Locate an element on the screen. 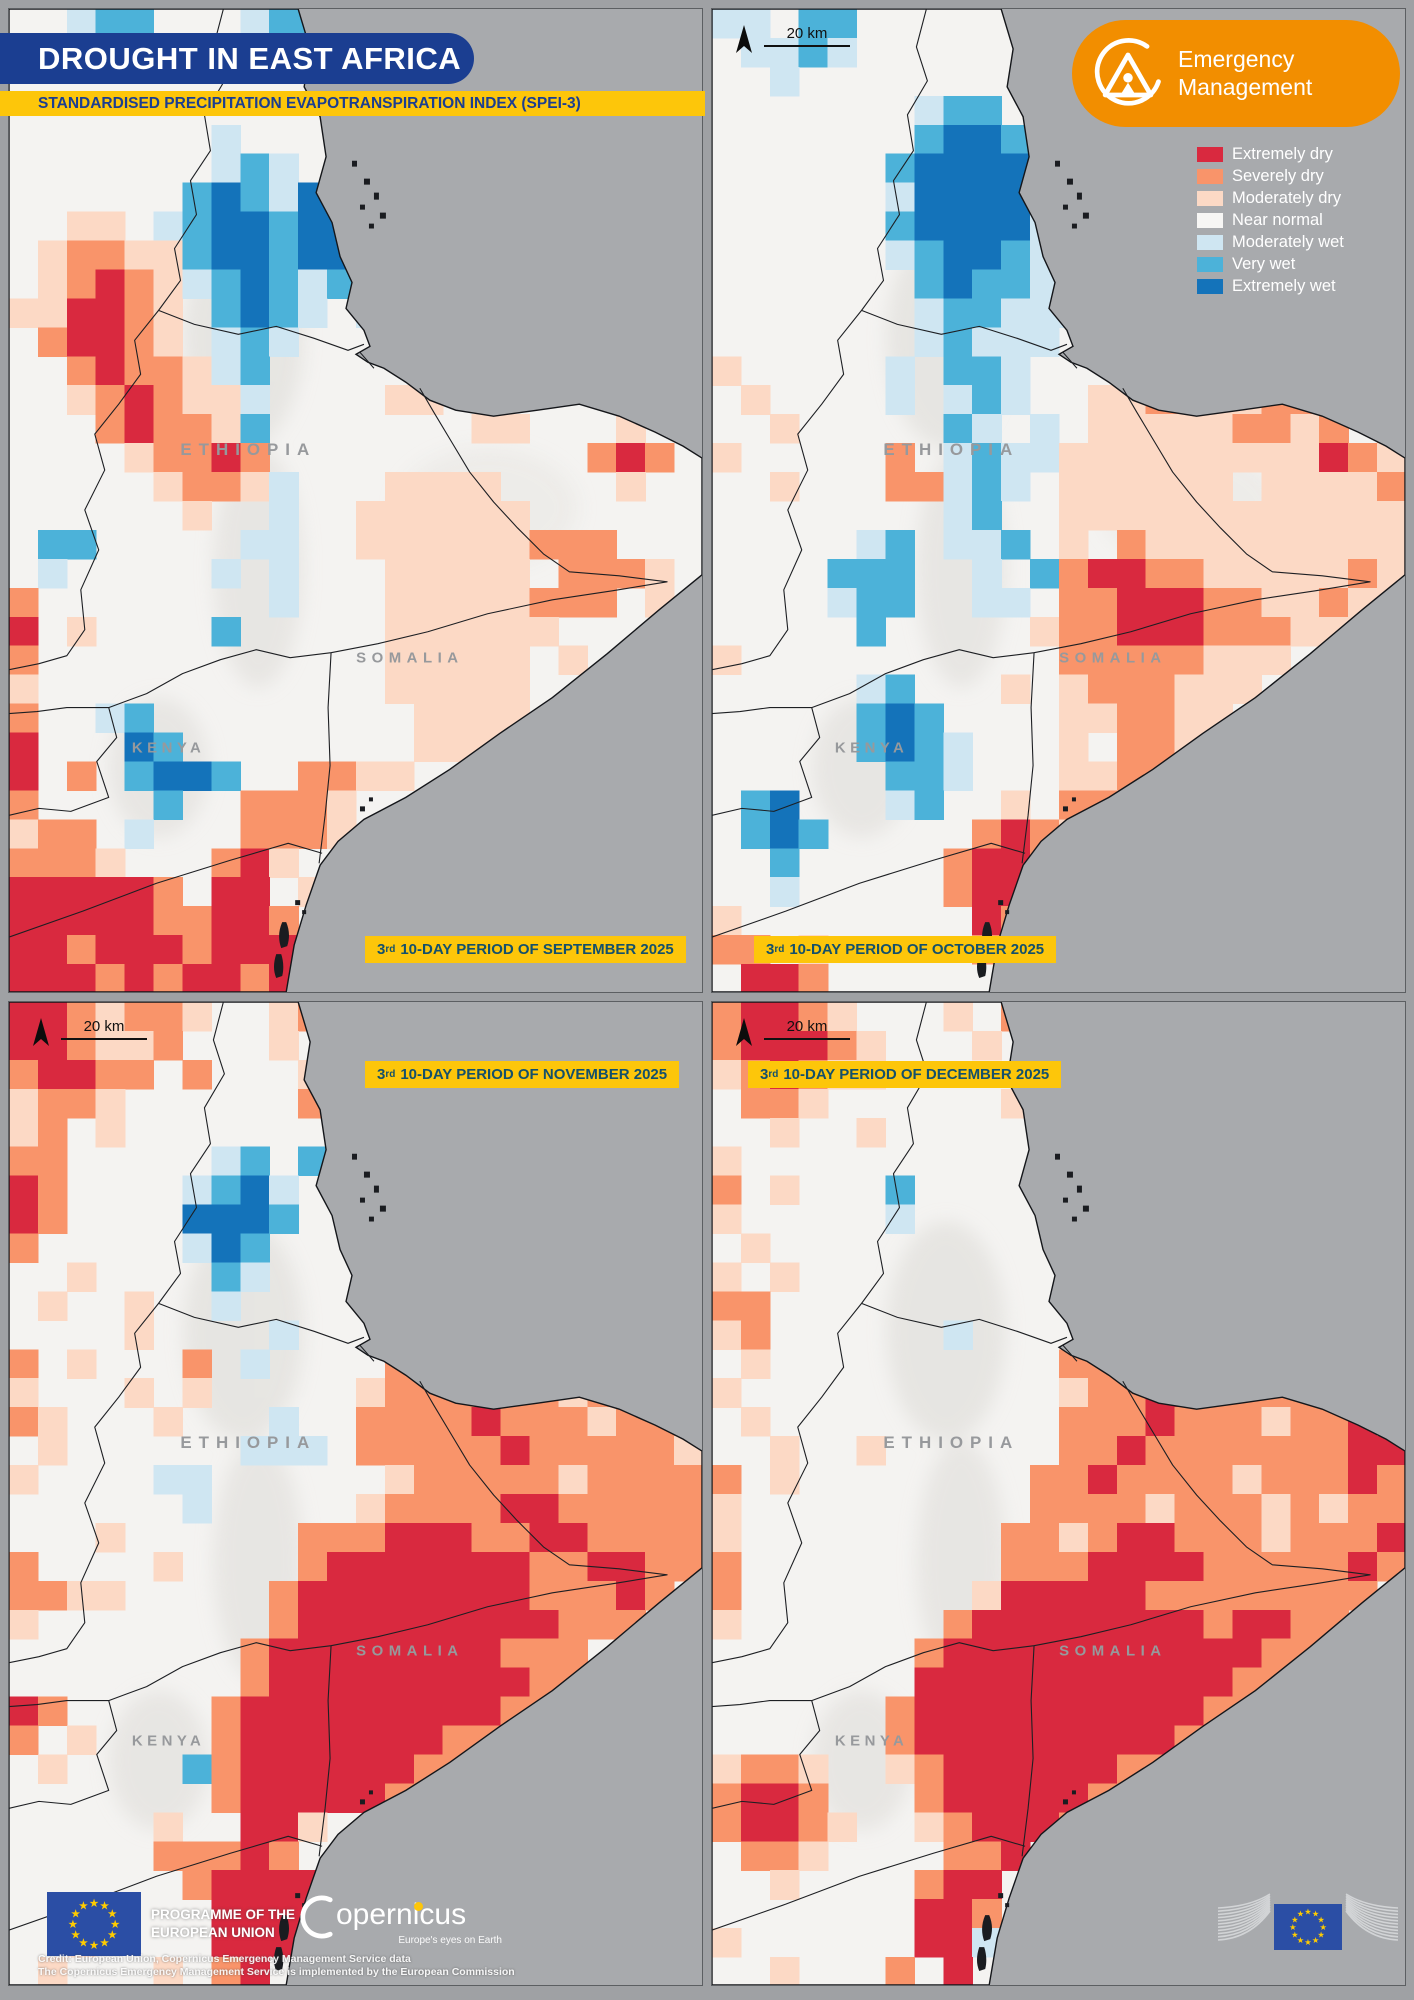 This screenshot has width=1414, height=2000. emergency-management-icon is located at coordinates (1127, 71).